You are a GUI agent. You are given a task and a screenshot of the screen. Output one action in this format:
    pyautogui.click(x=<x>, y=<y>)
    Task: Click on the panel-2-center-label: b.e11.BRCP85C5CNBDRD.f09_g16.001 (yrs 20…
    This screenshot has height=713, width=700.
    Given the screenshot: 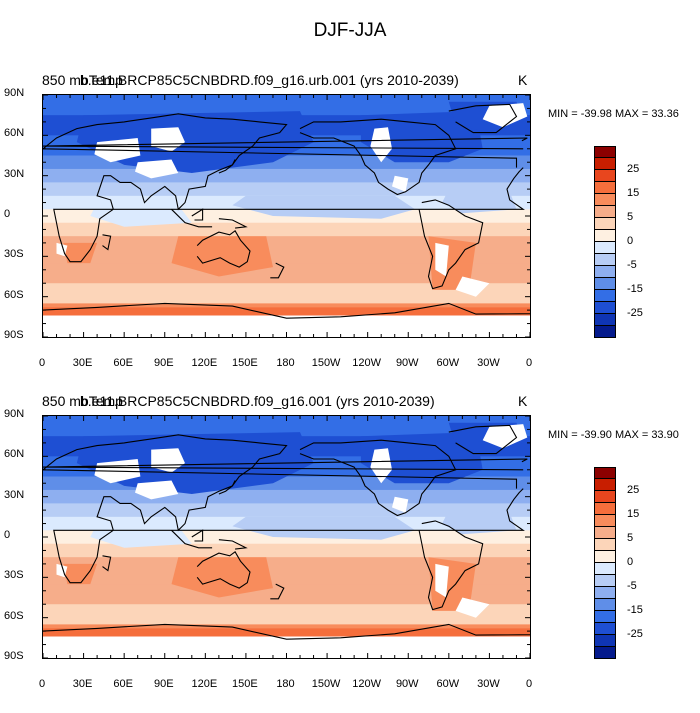 What is the action you would take?
    pyautogui.click(x=257, y=401)
    